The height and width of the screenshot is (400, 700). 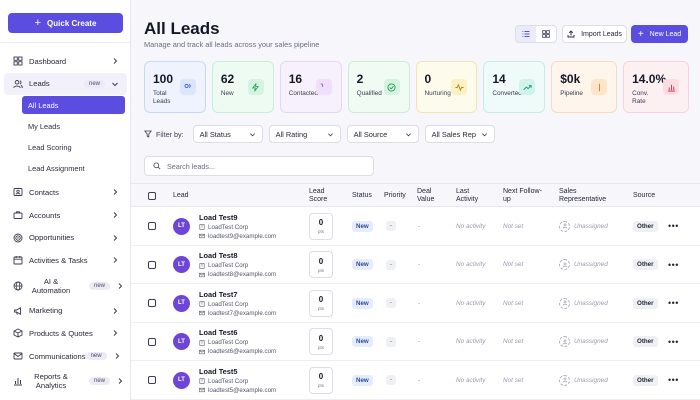 I want to click on lead-name: Load Test7, so click(x=218, y=294).